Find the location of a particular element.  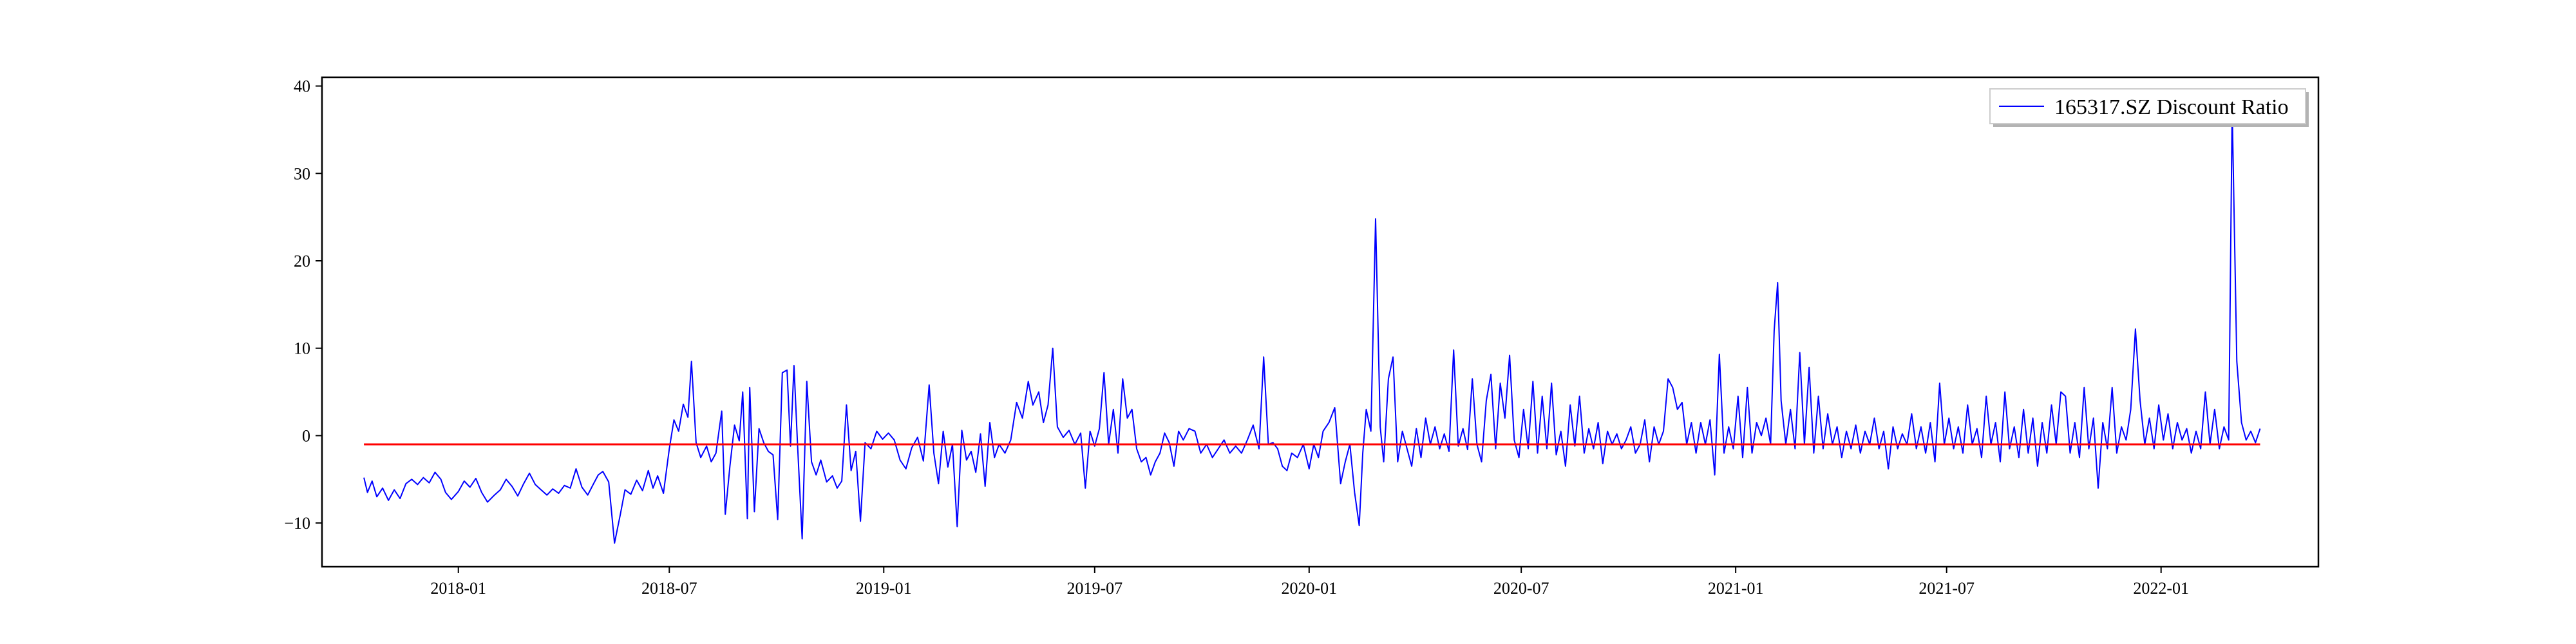

y-tick-label: −10 is located at coordinates (297, 523).